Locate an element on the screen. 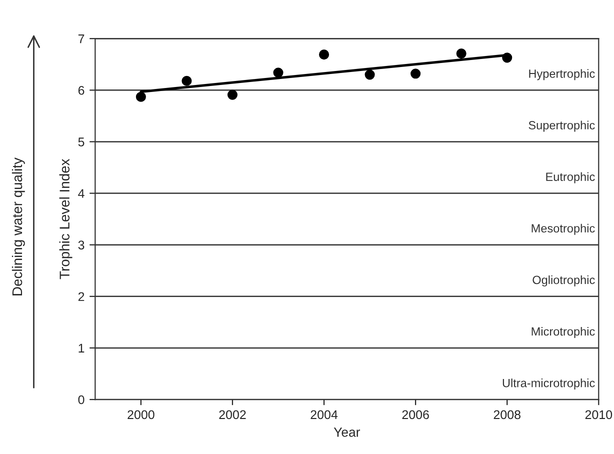 The image size is (614, 454). annotation: Eutrophic is located at coordinates (570, 178).